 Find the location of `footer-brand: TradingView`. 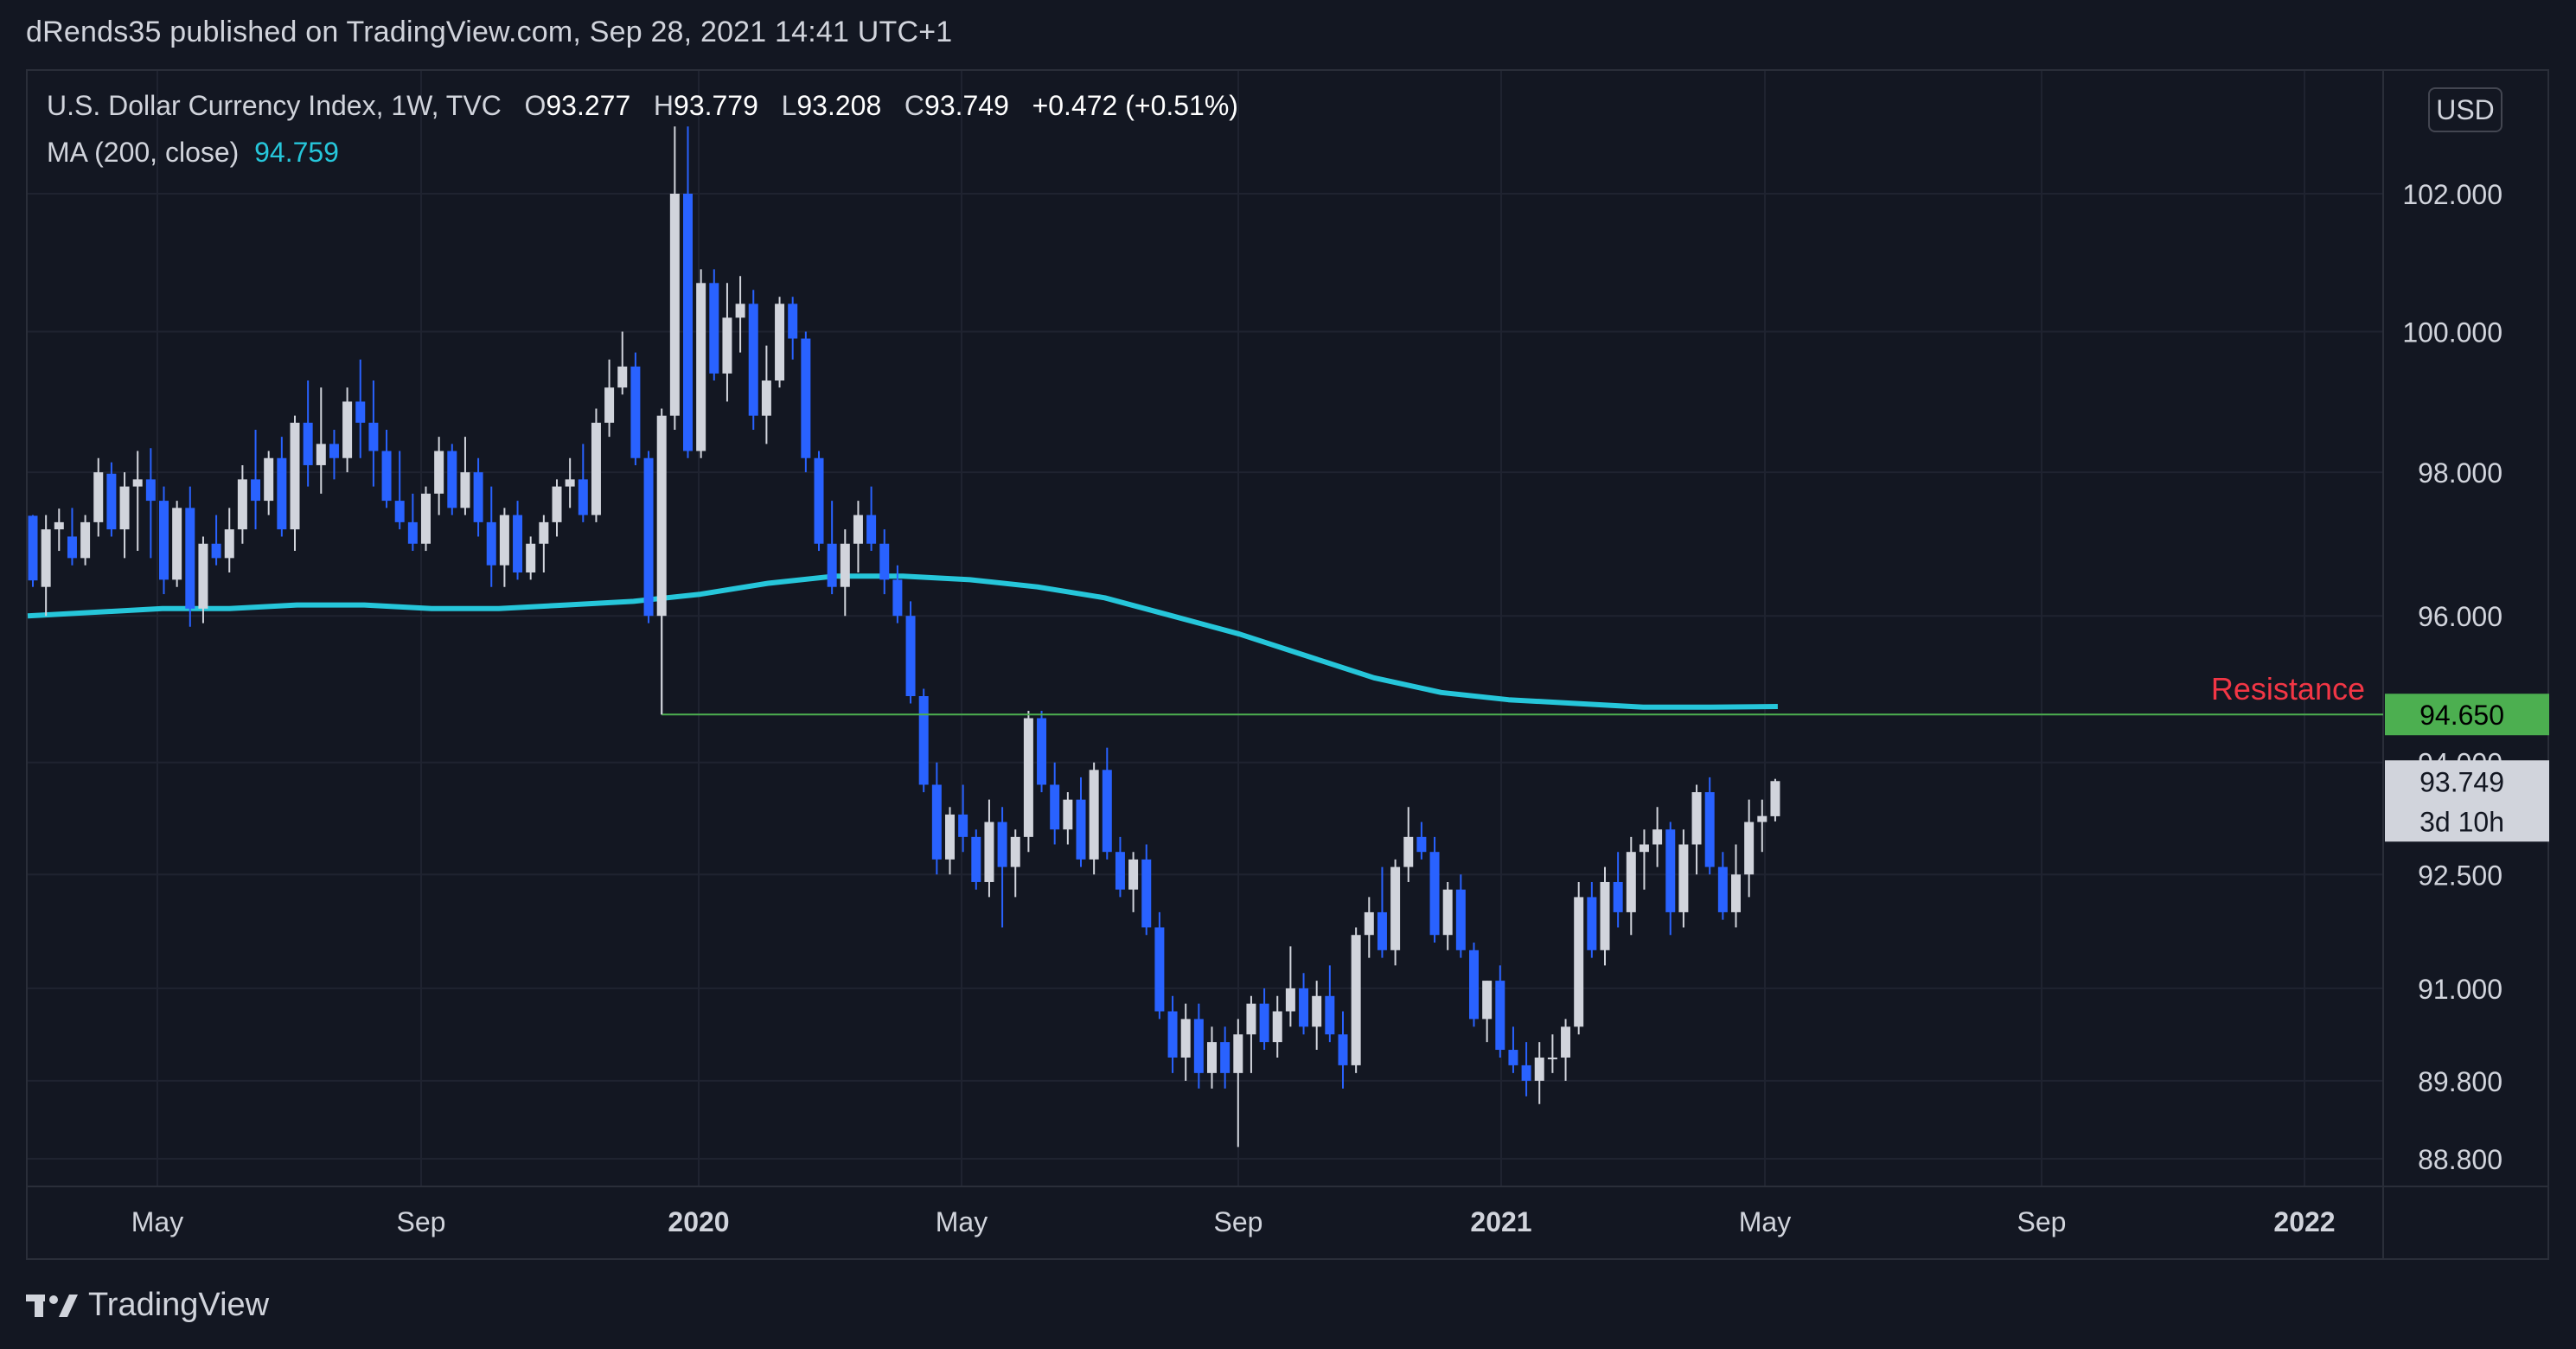

footer-brand: TradingView is located at coordinates (148, 1305).